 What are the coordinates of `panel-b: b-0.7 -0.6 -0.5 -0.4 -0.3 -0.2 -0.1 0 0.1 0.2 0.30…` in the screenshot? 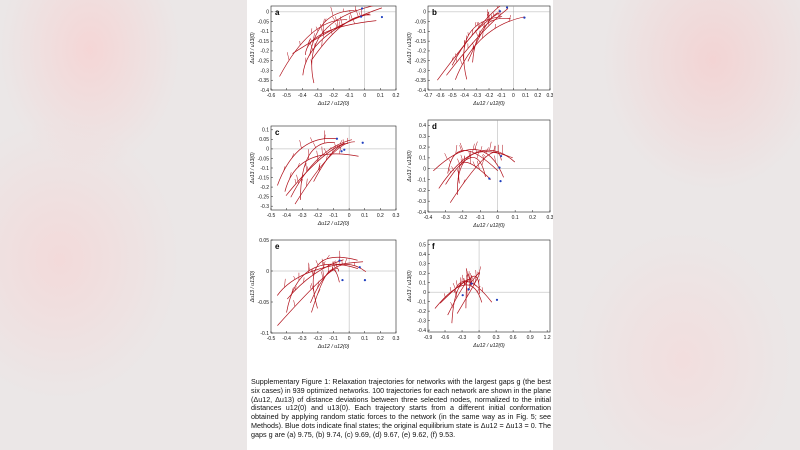 It's located at (480, 56).